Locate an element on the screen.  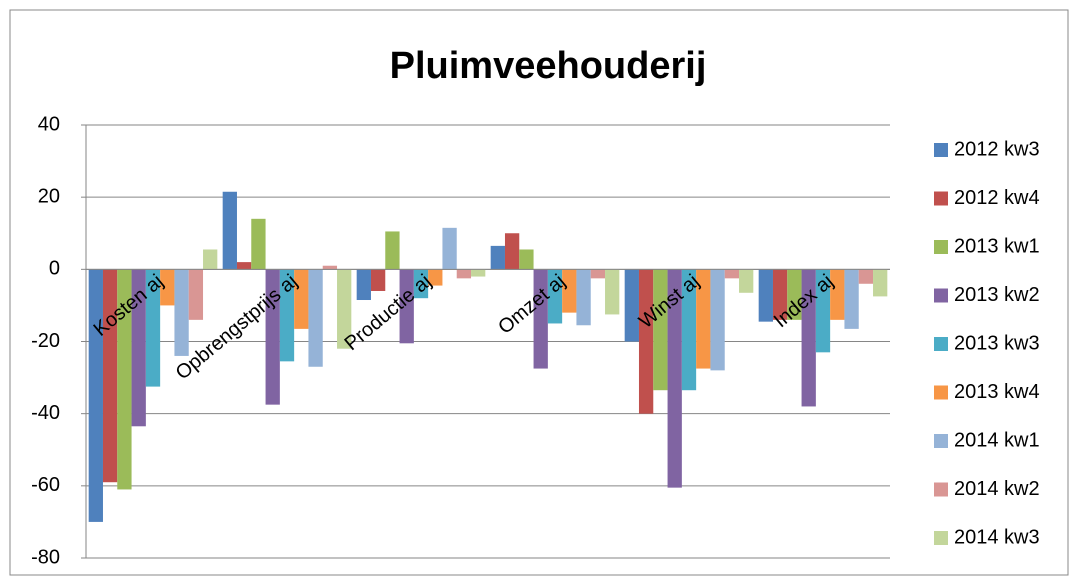
y-tick-label: 40 is located at coordinates (49, 124).